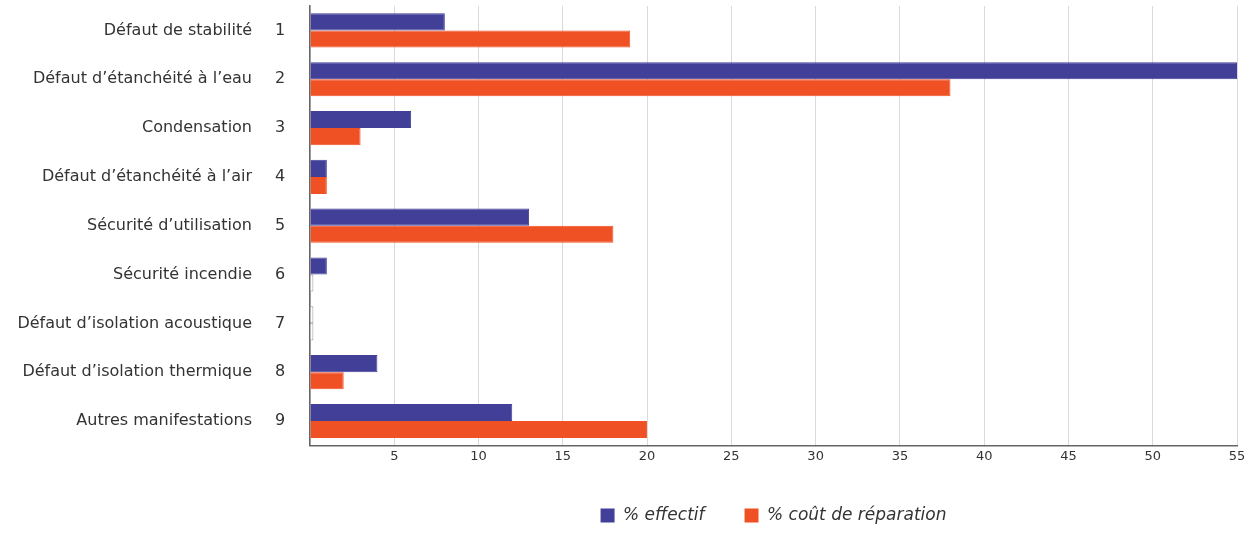  I want to click on category-label: Défaut d’étanchéité à l’air 4, so click(163, 176).